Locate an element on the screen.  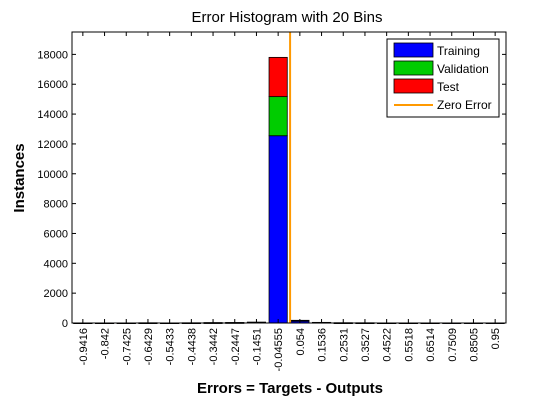
x-tick-label-11: 0.1536 is located at coordinates (323, 345).